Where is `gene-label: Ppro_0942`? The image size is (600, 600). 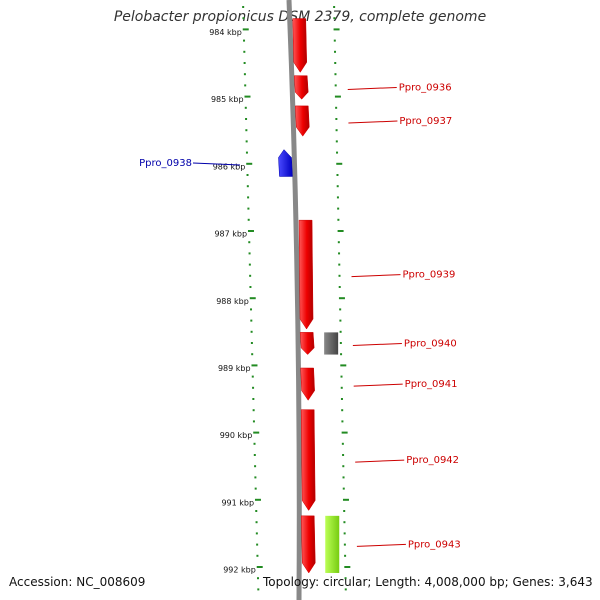 gene-label: Ppro_0942 is located at coordinates (432, 460).